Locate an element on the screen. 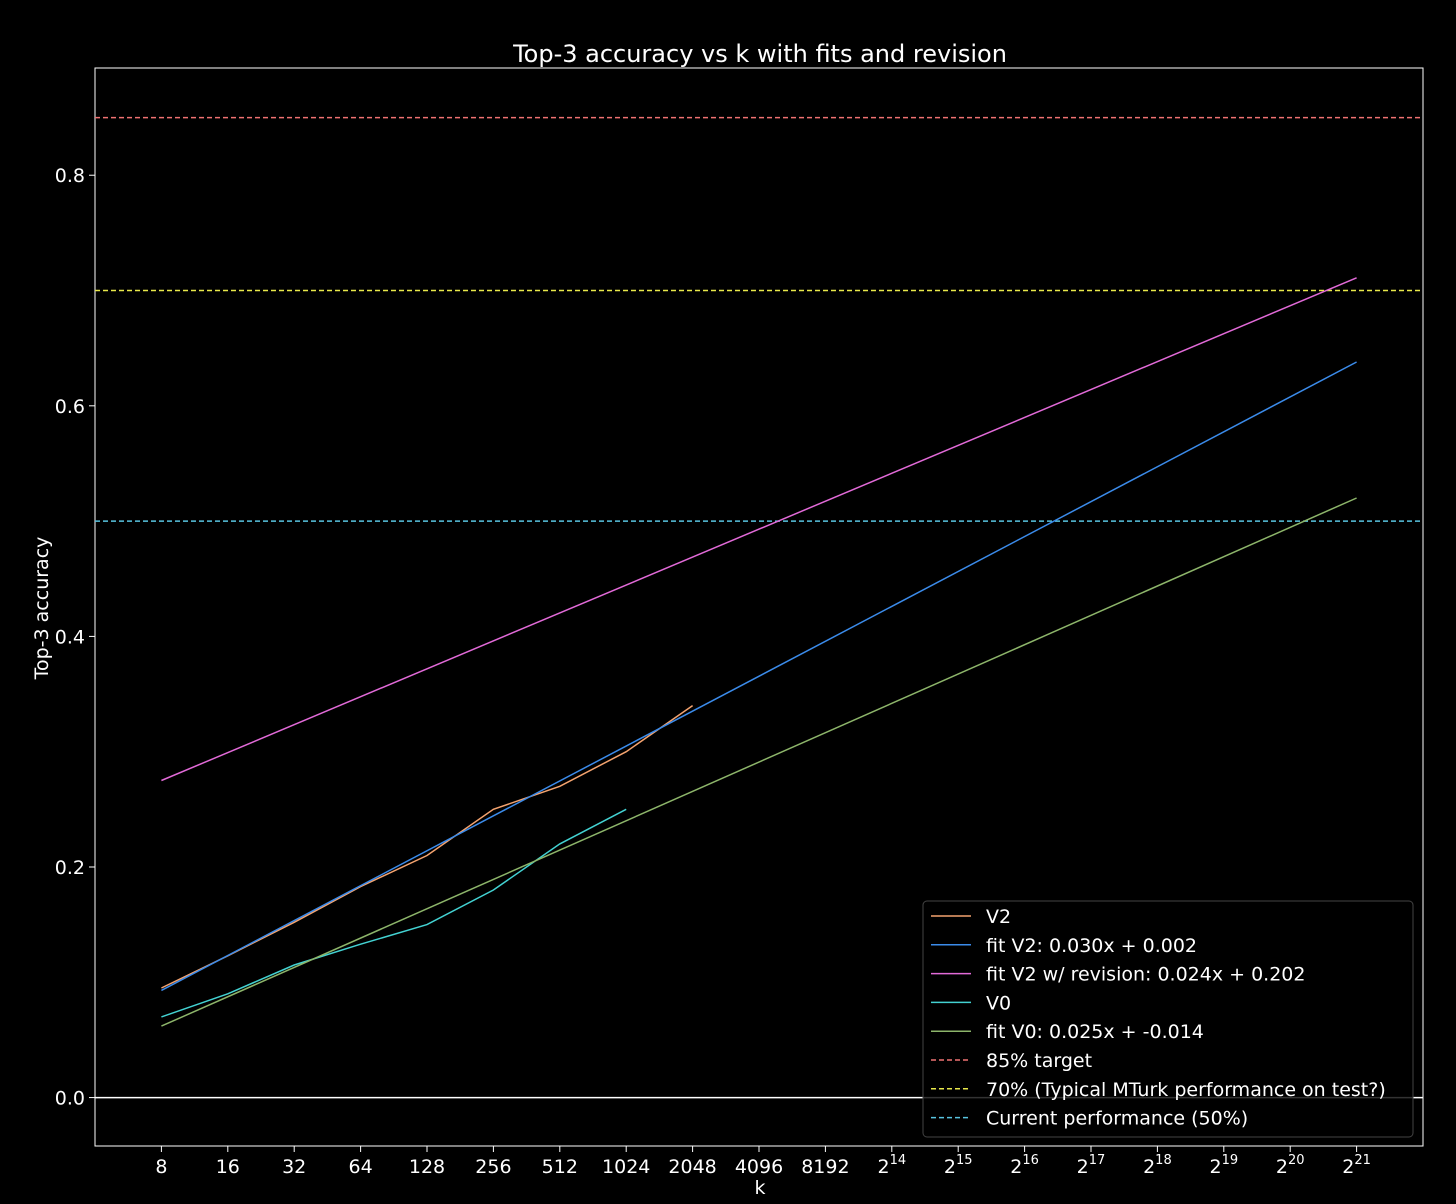 The width and height of the screenshot is (1456, 1204). legend-entry: fit V2: 0.030x + 0.002 is located at coordinates (1091, 946).